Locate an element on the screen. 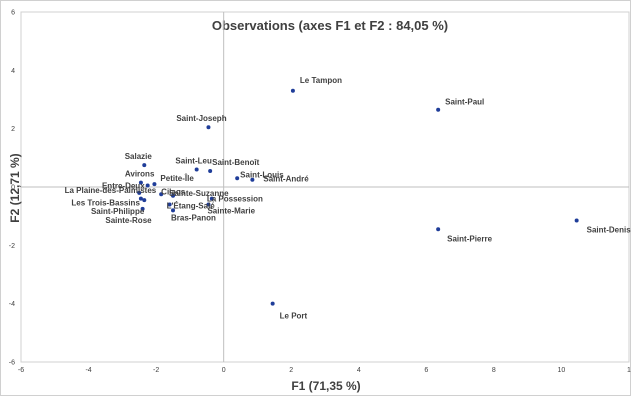  point-label: La Plaine-des-Palmistes is located at coordinates (111, 190).